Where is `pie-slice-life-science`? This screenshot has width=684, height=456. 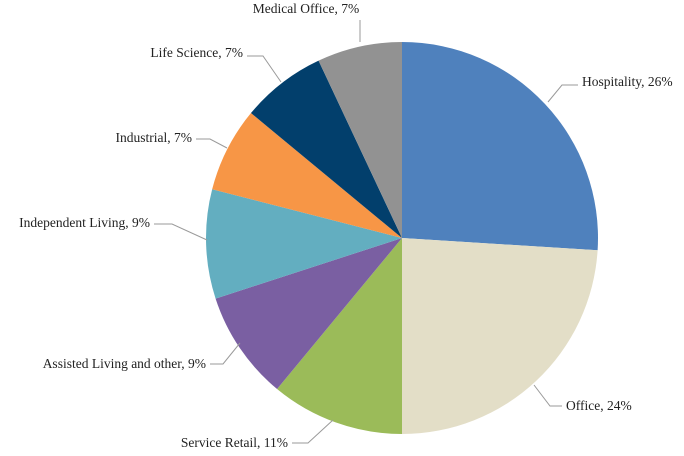 pie-slice-life-science is located at coordinates (326, 149).